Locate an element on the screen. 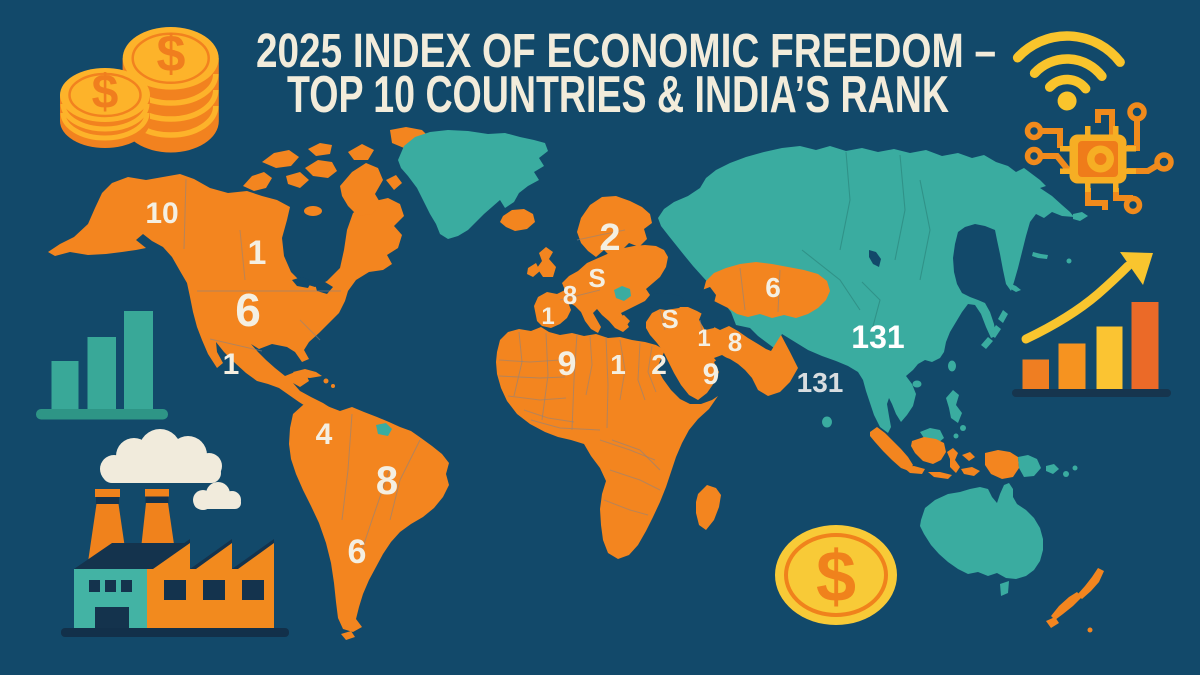 The width and height of the screenshot is (1200, 675). svg-text:TOP 10 COUNTRIES & INDIA’S RAN: TOP 10 COUNTRIES & INDIA’S RANK is located at coordinates (618, 95).